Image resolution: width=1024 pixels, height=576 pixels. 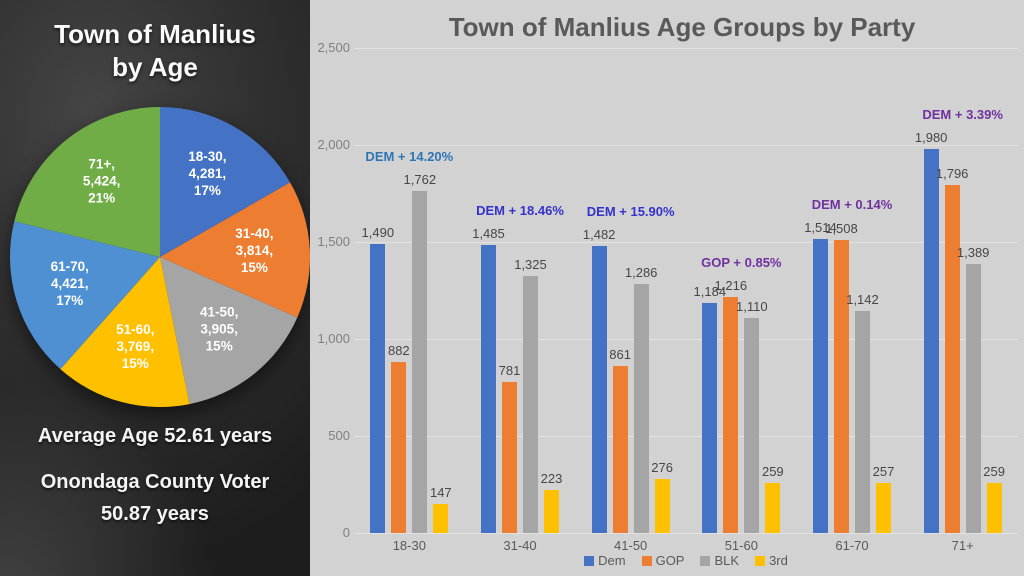 What do you see at coordinates (852, 545) in the screenshot?
I see `x-category-label-61-70: 61-70` at bounding box center [852, 545].